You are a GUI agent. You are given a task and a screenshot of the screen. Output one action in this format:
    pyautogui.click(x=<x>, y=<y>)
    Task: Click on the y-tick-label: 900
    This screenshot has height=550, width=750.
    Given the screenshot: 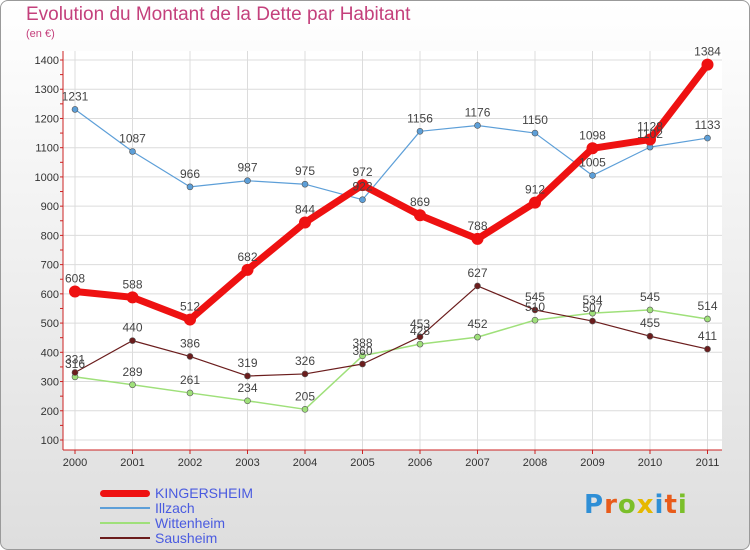 What is the action you would take?
    pyautogui.click(x=50, y=207)
    